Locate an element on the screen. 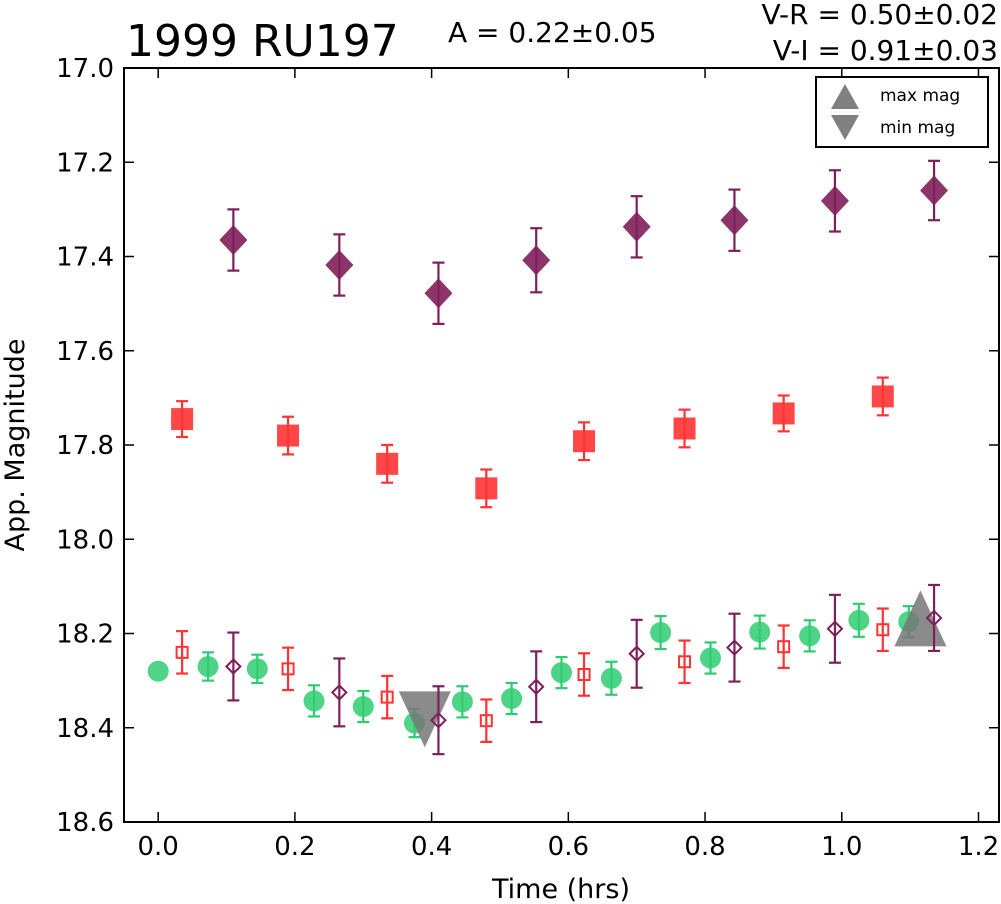 Image resolution: width=1001 pixels, height=904 pixels. series-square-filled is located at coordinates (532, 442).